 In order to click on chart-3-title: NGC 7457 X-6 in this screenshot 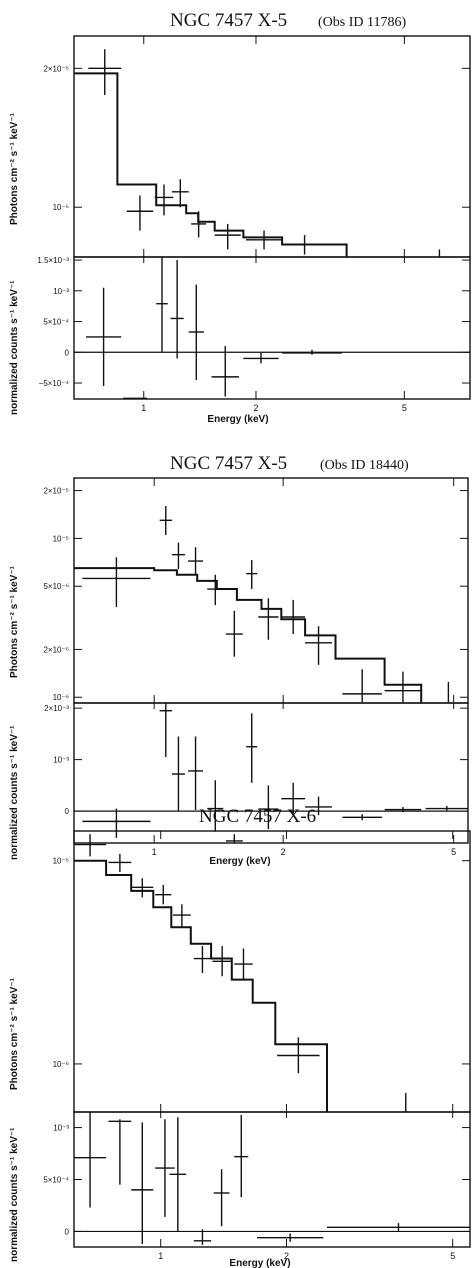, I will do `click(257, 816)`.